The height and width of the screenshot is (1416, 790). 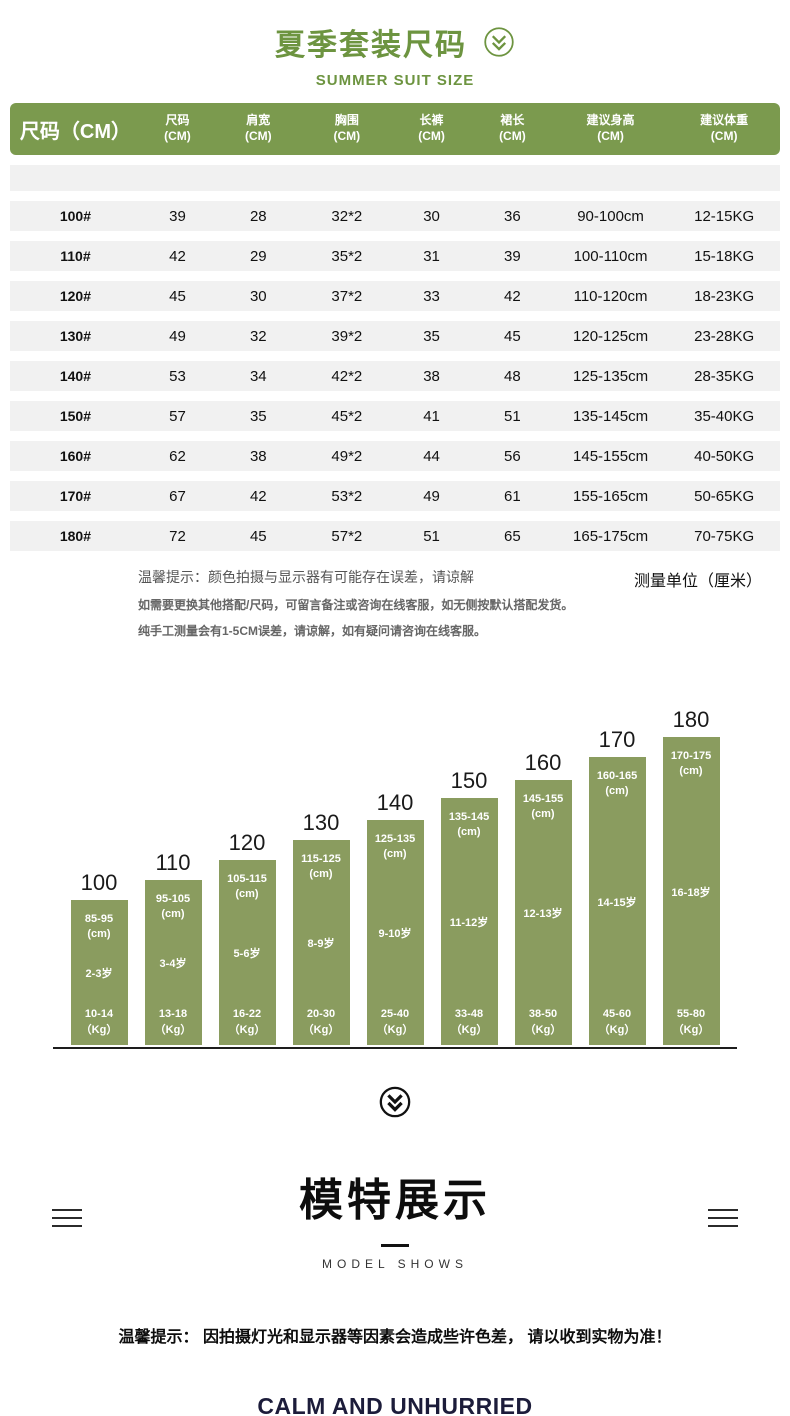 I want to click on table-cell: 30, so click(x=258, y=296).